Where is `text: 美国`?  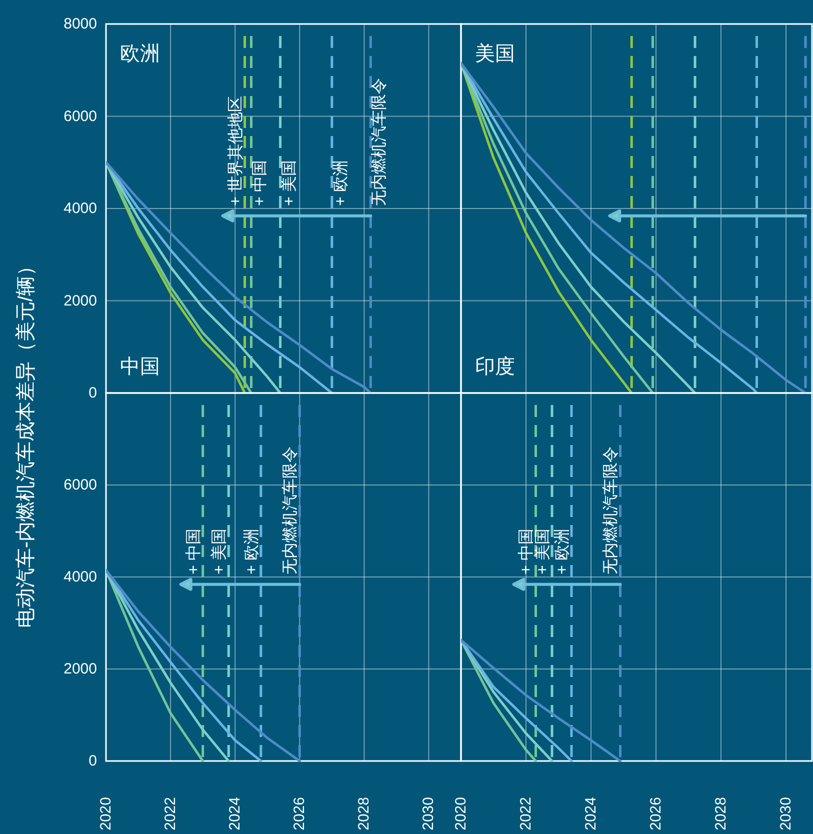
text: 美国 is located at coordinates (495, 53).